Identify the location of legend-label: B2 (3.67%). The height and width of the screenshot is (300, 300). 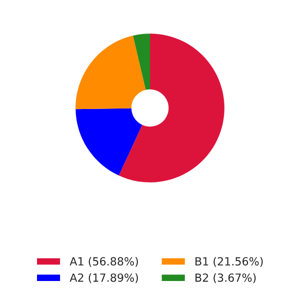
(226, 278).